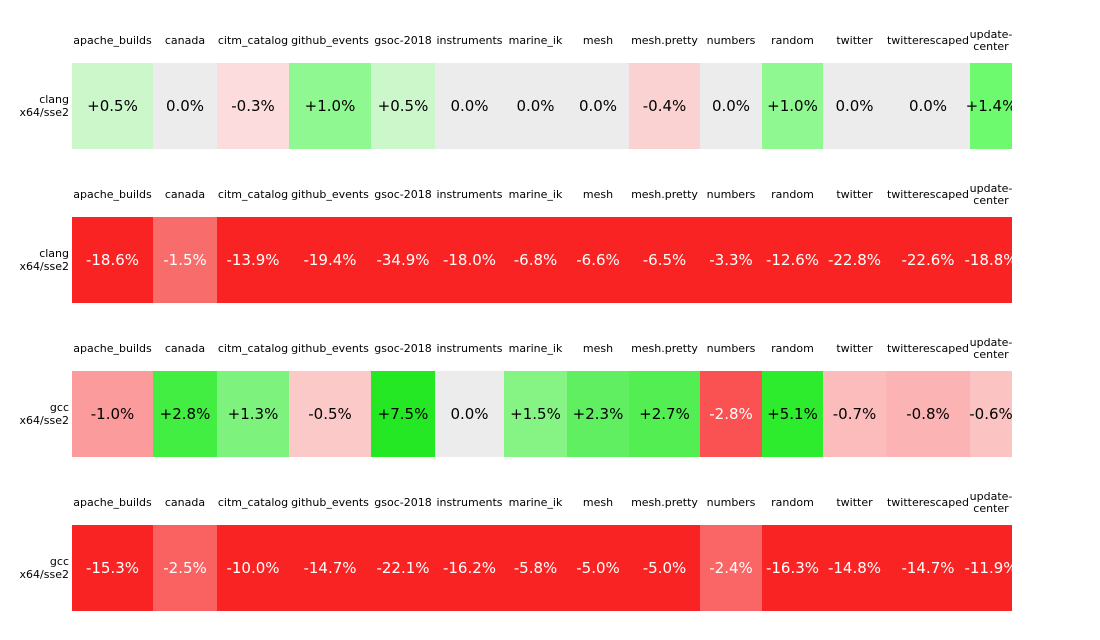 The width and height of the screenshot is (1100, 640). I want to click on heatmap-cell: -16.3%, so click(792, 568).